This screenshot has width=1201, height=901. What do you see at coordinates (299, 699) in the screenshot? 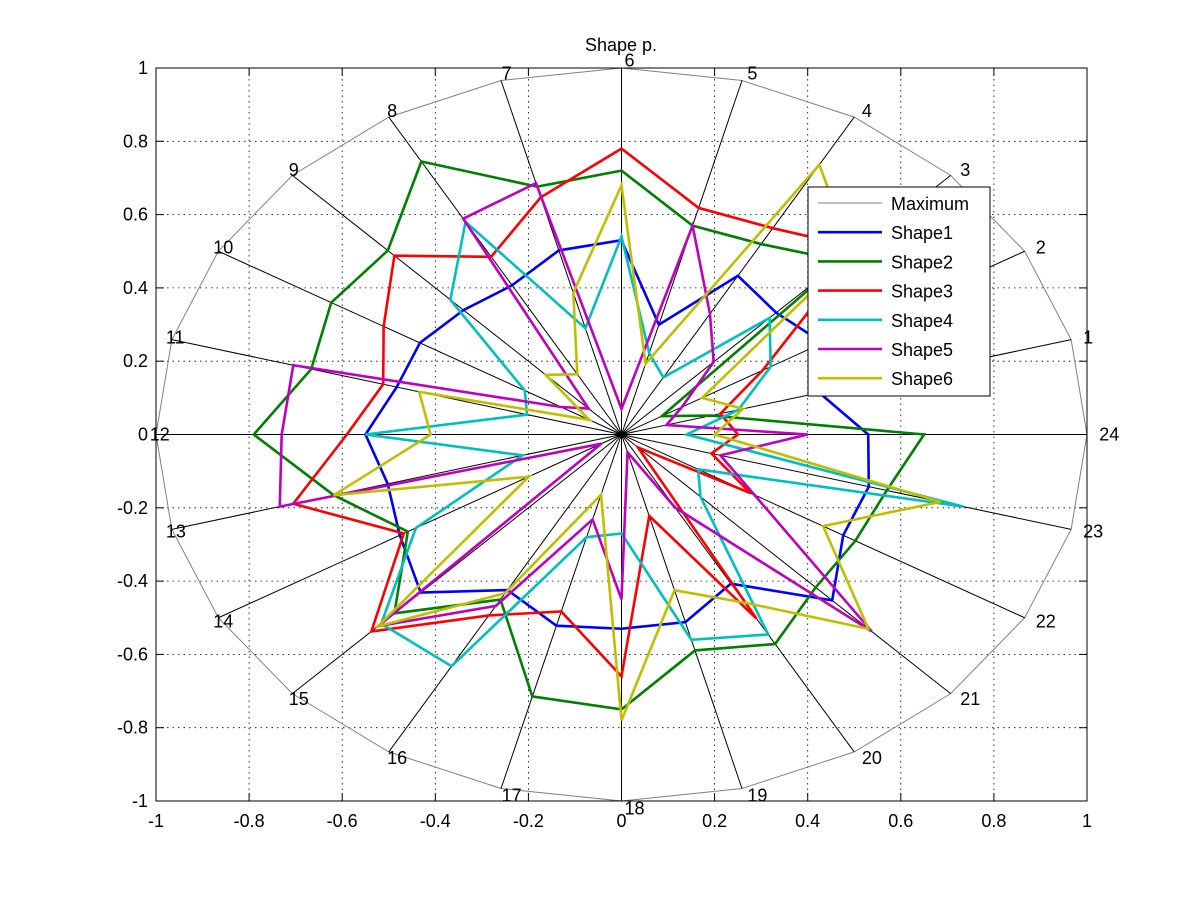
I see `spoke-label: 15` at bounding box center [299, 699].